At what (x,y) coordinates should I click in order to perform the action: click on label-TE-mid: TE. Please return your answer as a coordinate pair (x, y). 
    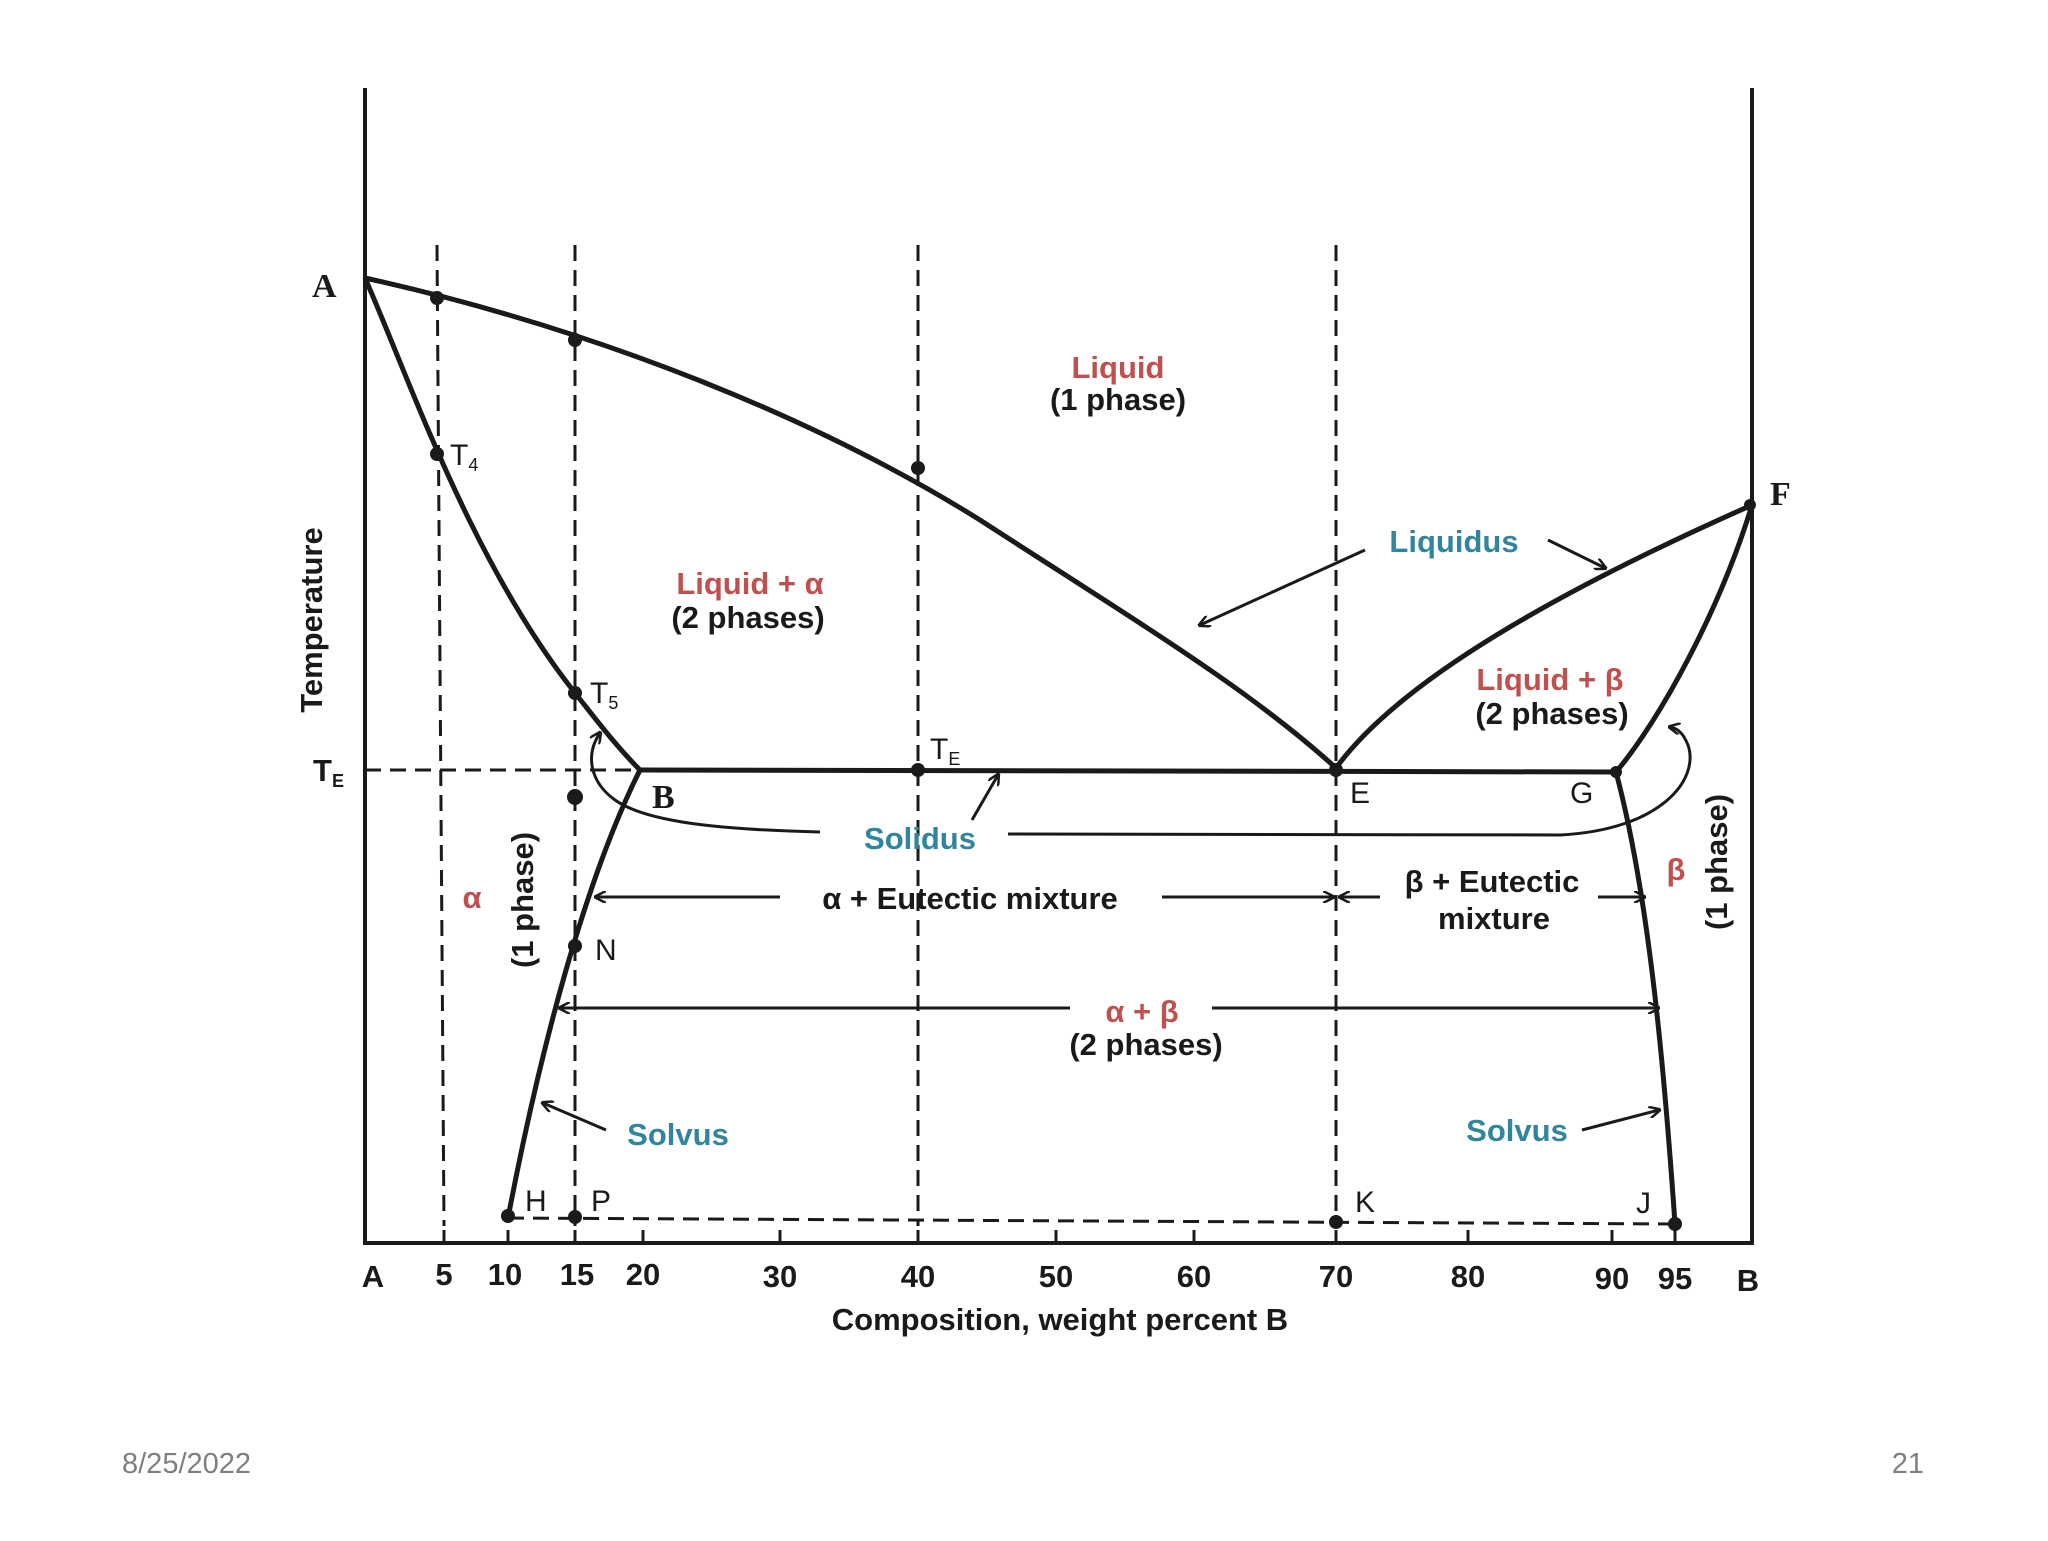
    Looking at the image, I should click on (945, 751).